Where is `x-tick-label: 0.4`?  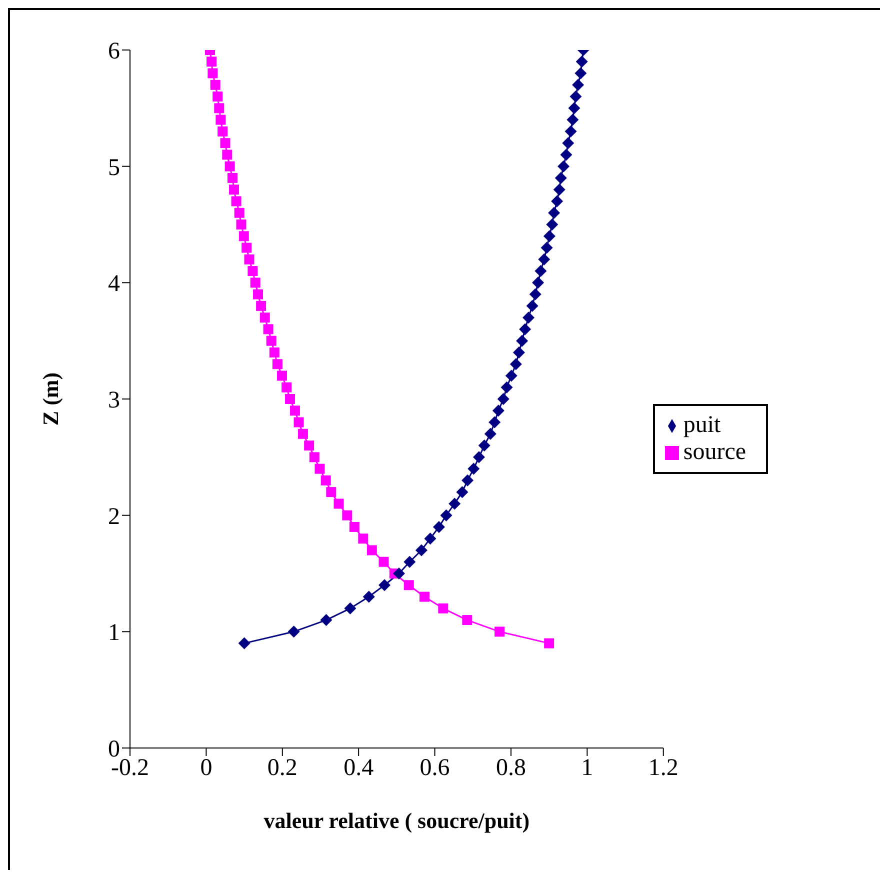
x-tick-label: 0.4 is located at coordinates (359, 768).